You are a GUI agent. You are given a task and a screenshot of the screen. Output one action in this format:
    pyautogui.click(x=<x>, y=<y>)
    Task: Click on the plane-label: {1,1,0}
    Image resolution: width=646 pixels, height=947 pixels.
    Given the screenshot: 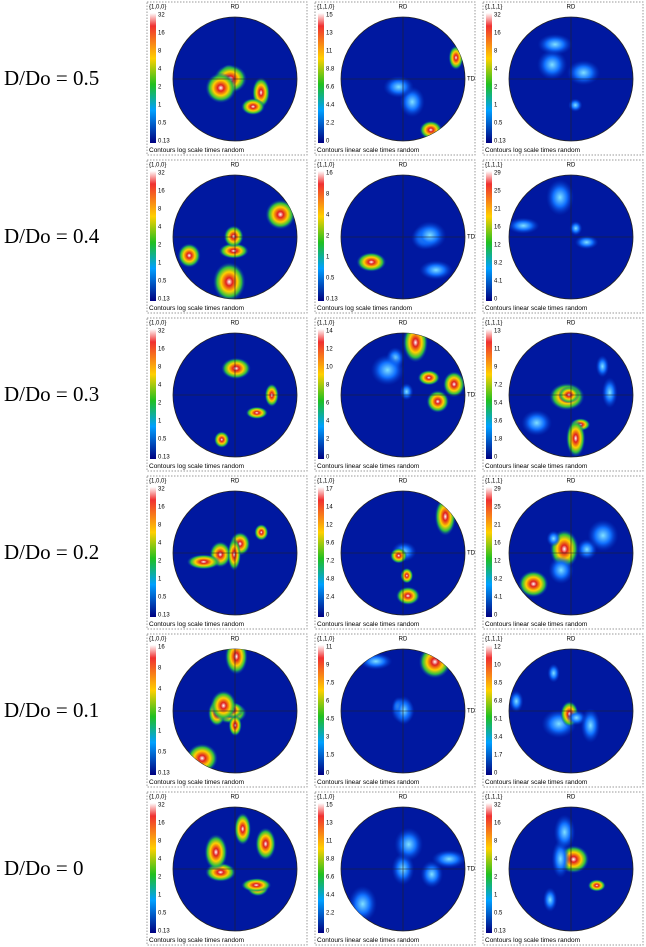 What is the action you would take?
    pyautogui.click(x=325, y=324)
    